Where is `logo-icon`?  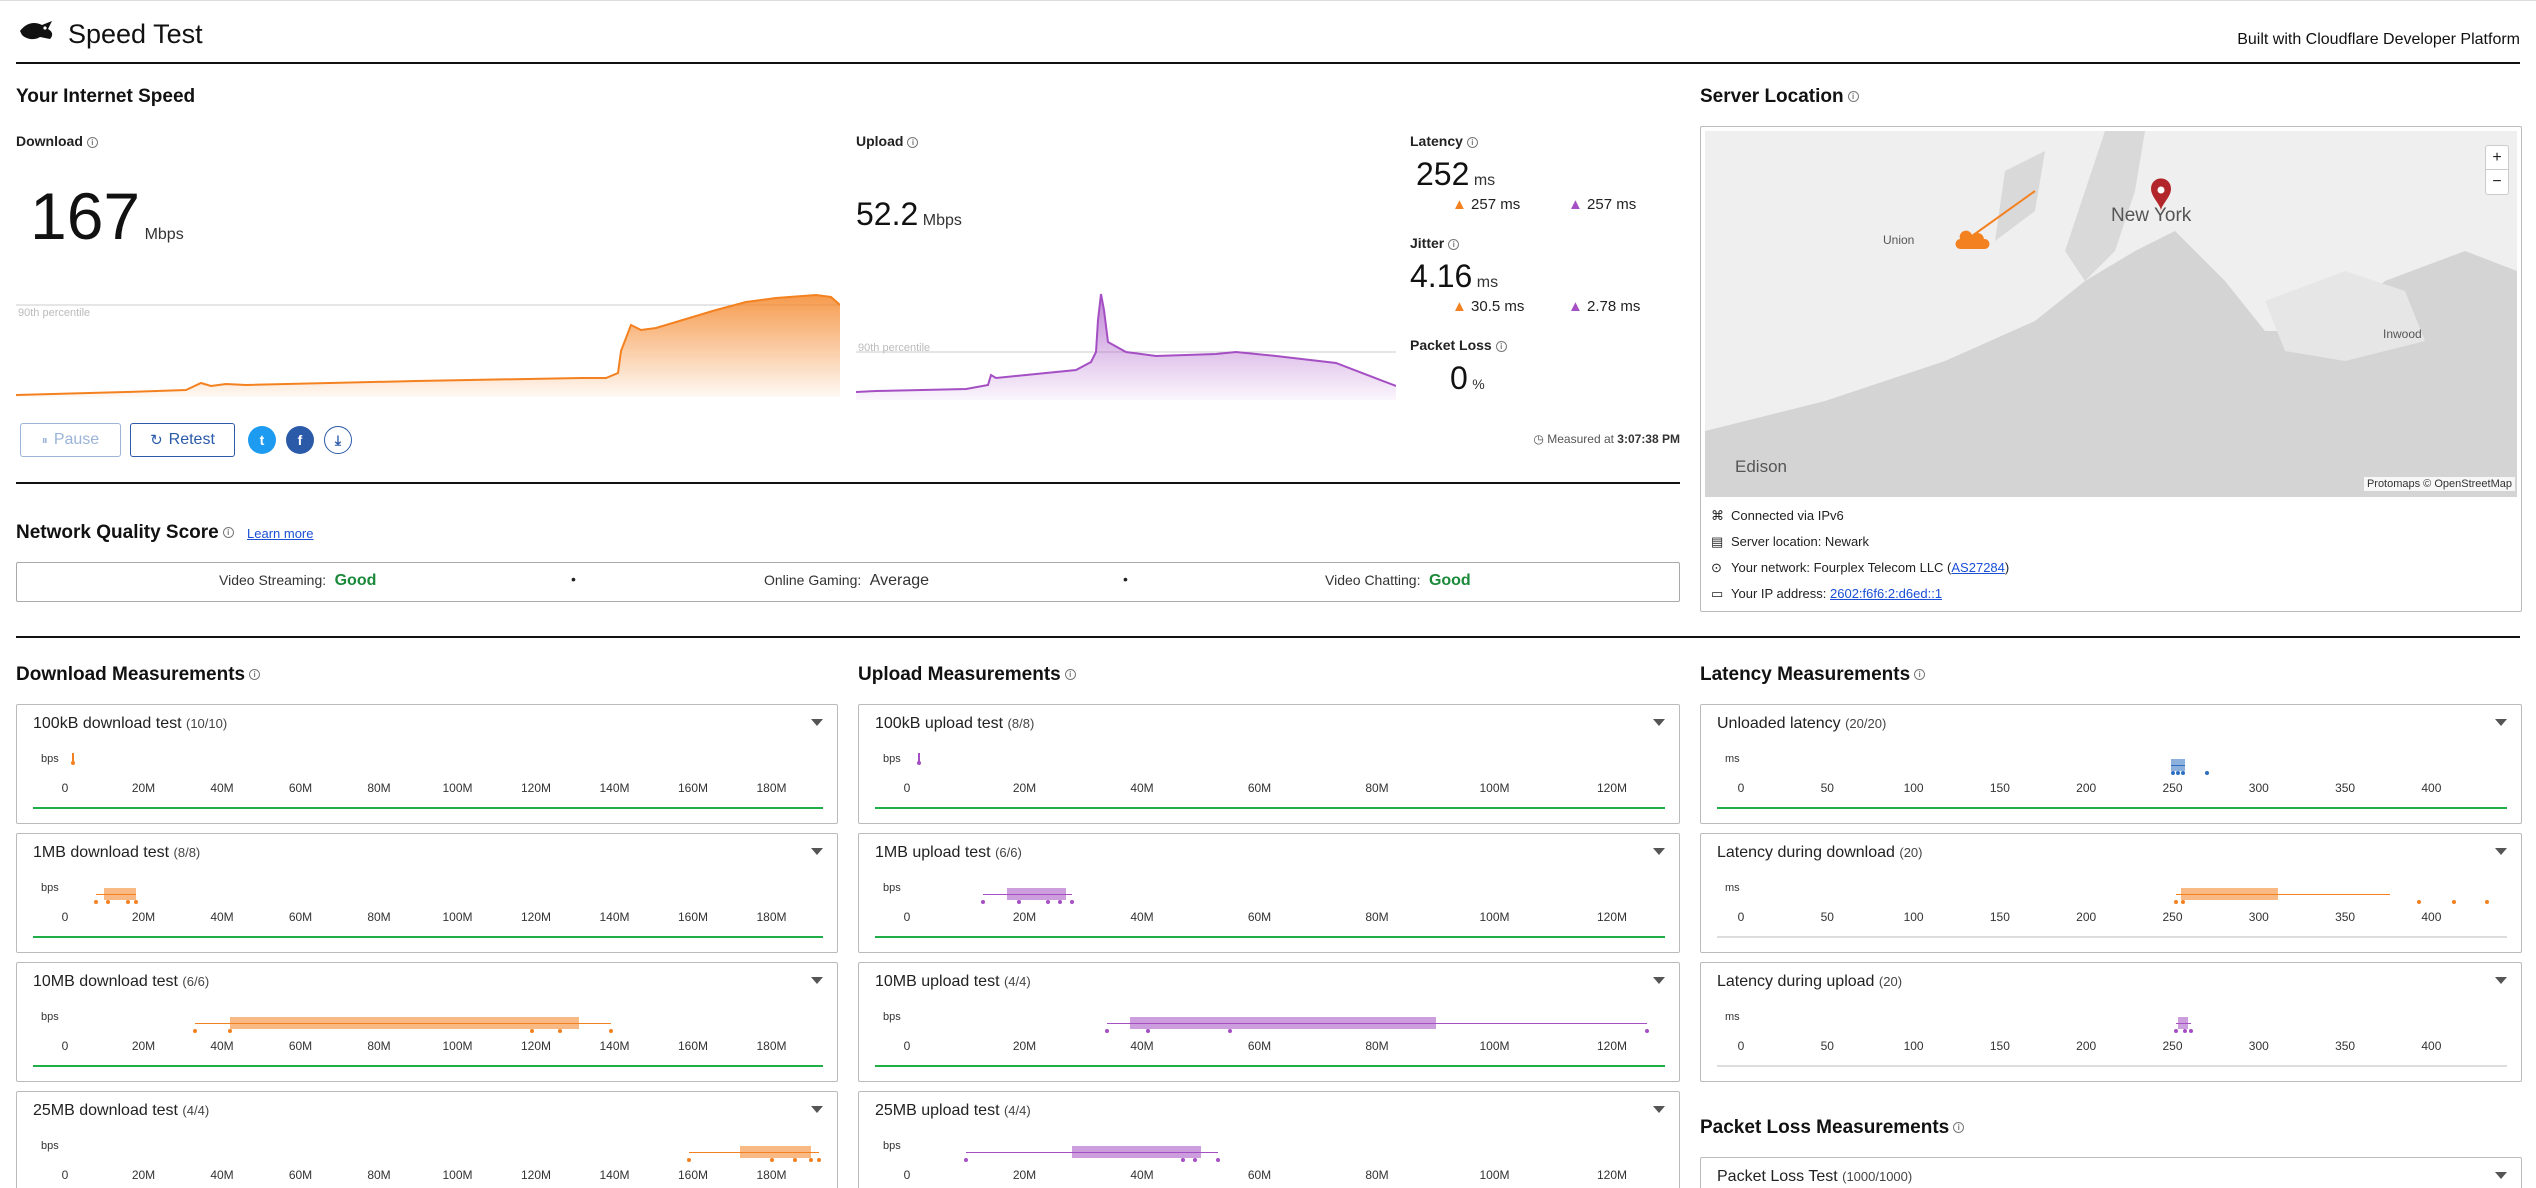
logo-icon is located at coordinates (38, 31).